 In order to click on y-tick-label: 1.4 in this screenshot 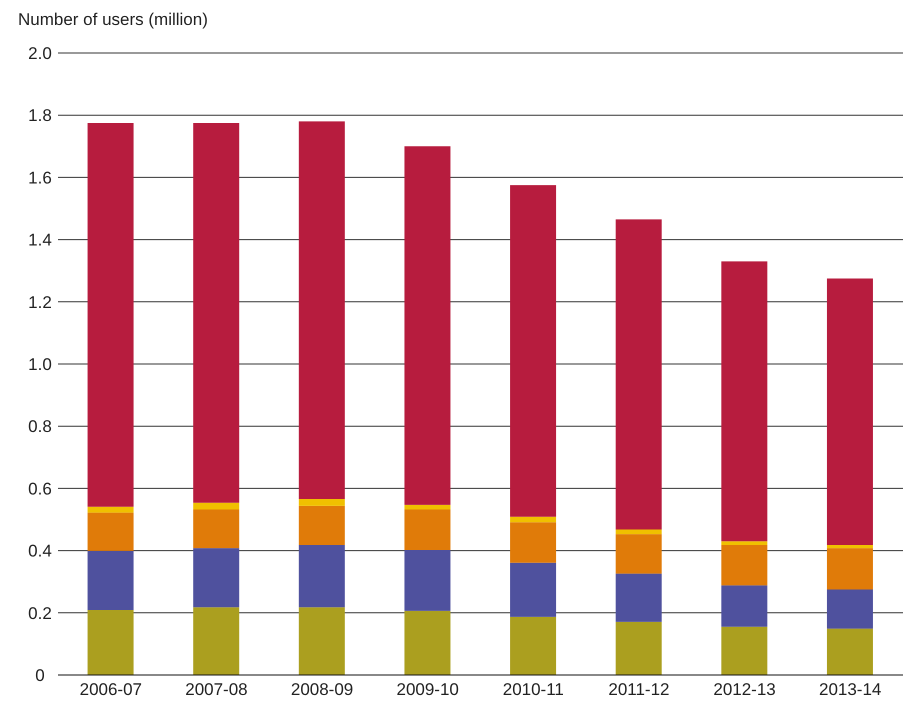, I will do `click(40, 240)`.